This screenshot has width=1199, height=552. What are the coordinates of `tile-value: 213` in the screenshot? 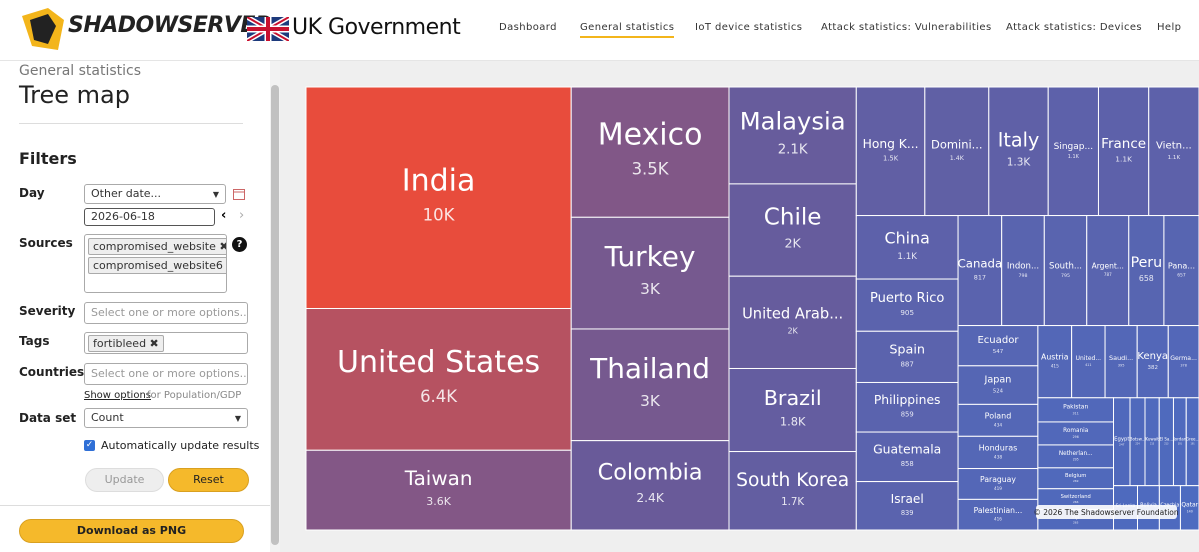 It's located at (1152, 444).